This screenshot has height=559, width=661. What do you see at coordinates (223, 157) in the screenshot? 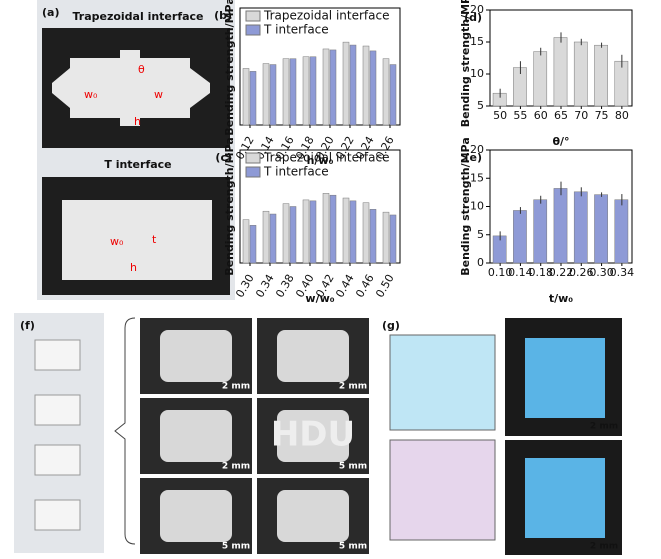
I see `panel-label: (c)` at bounding box center [223, 157].